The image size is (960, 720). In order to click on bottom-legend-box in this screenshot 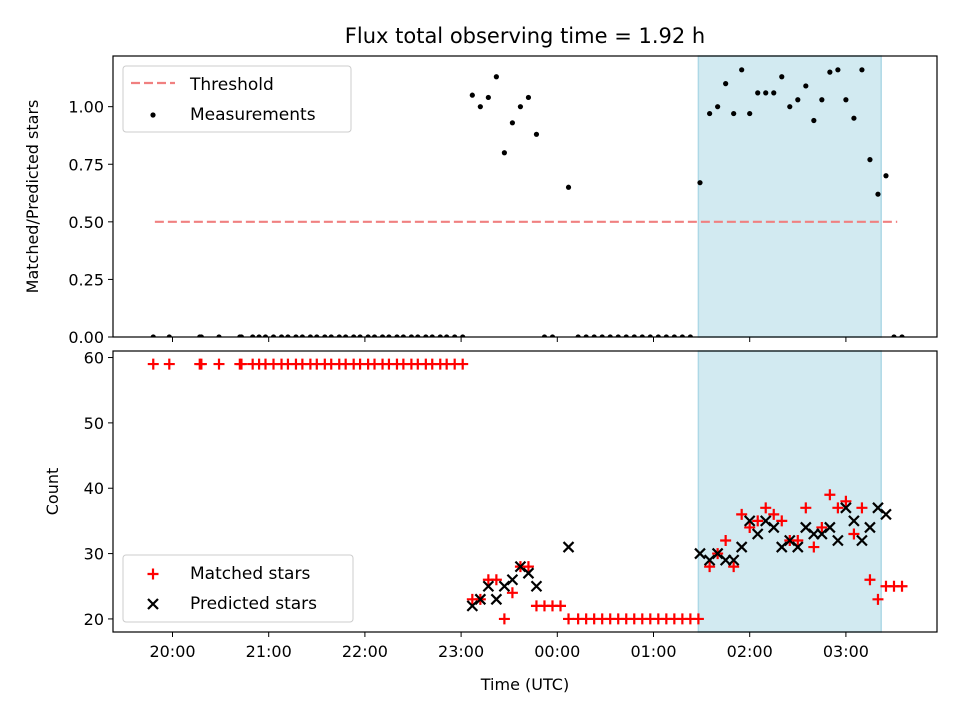, I will do `click(238, 588)`.